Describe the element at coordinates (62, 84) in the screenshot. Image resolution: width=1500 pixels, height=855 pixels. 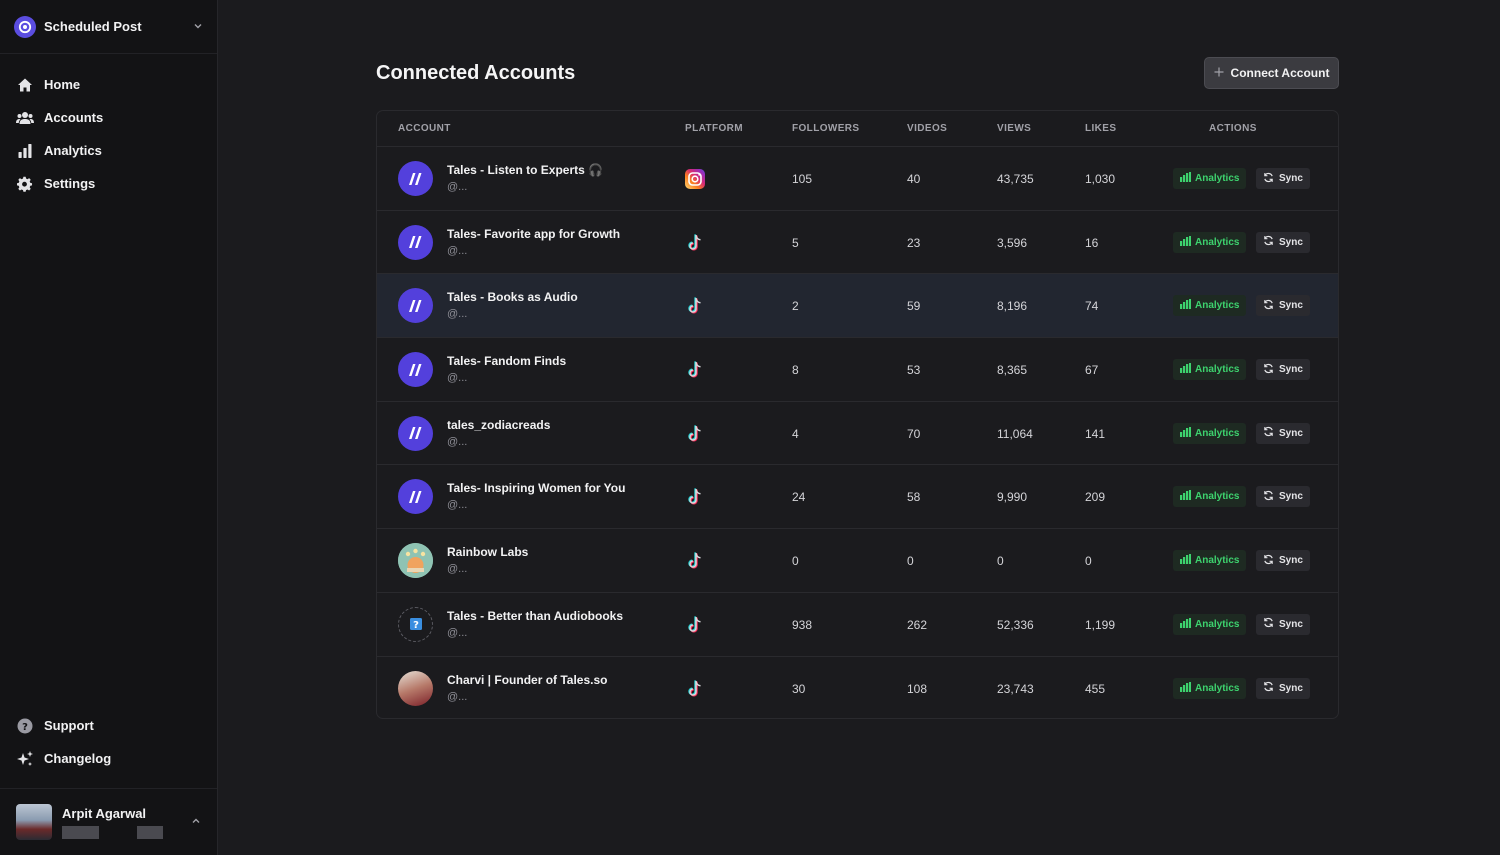
I see `sidebar-item-label: Home` at that location.